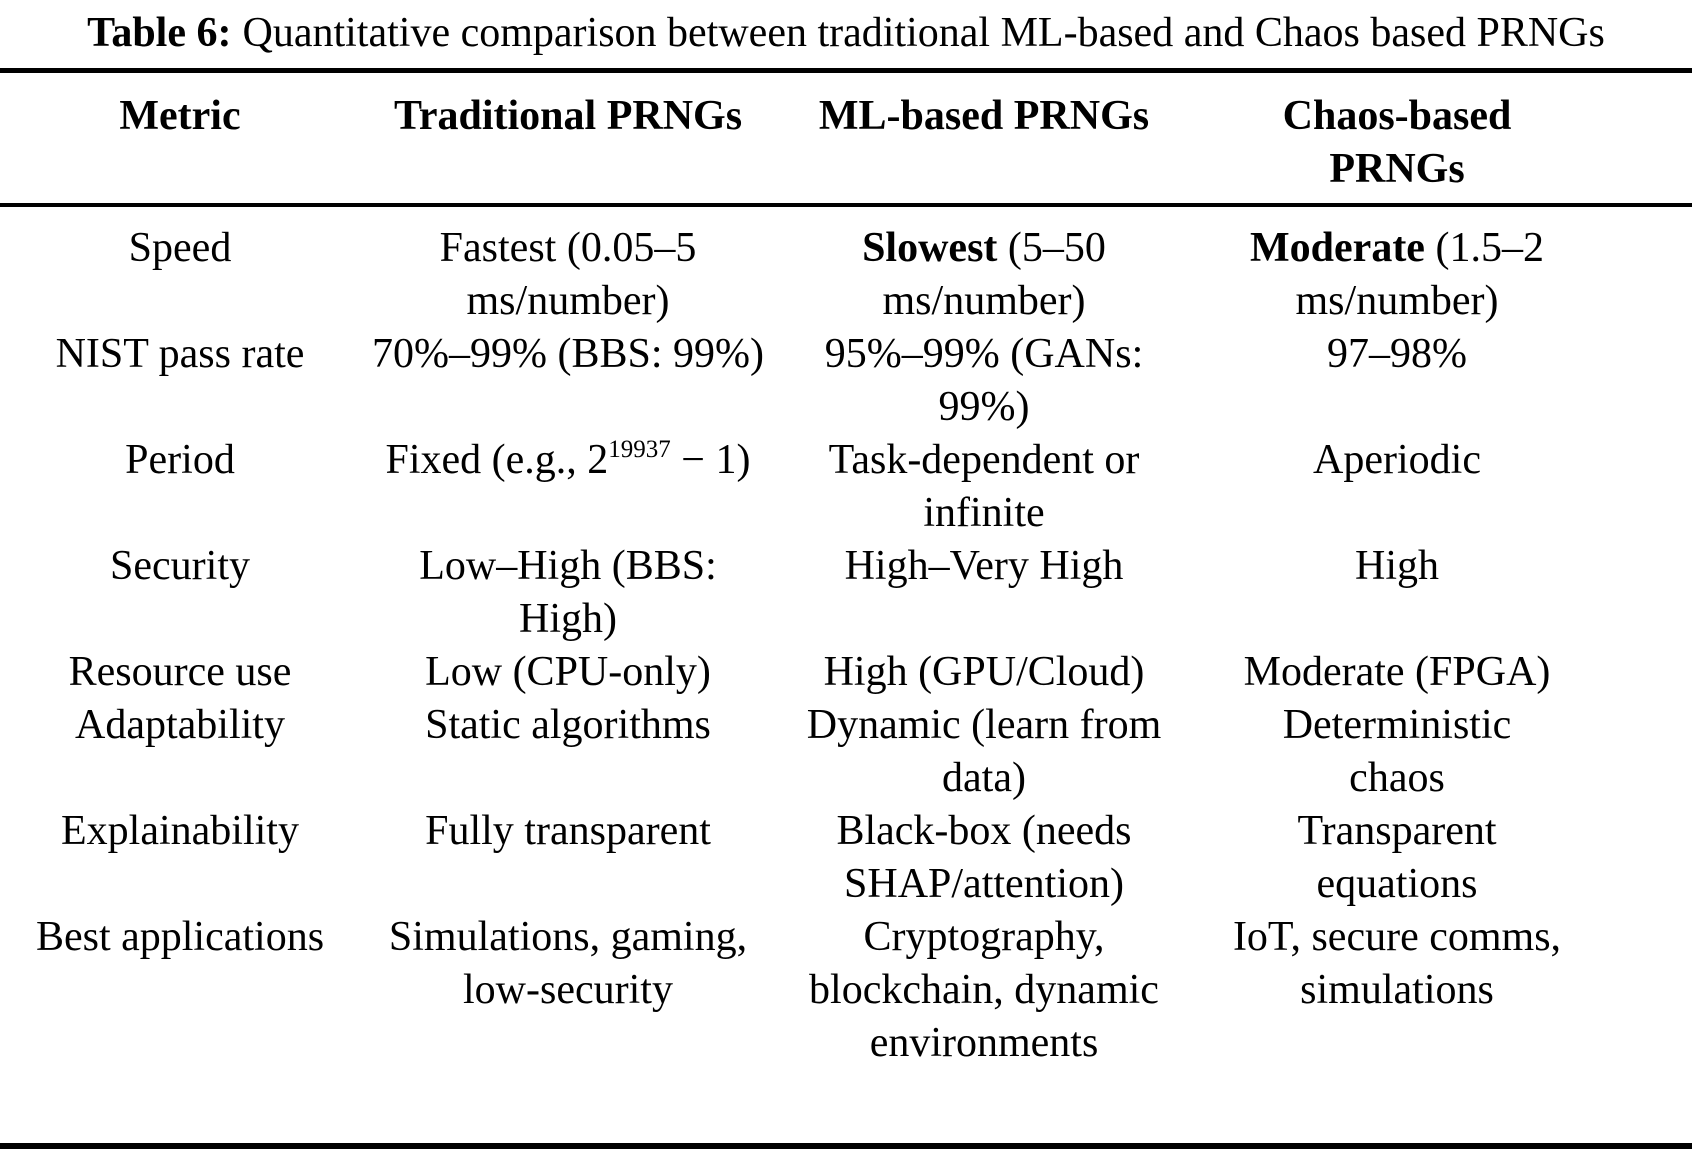 The width and height of the screenshot is (1692, 1153). I want to click on cell-period-metric: Period, so click(180, 487).